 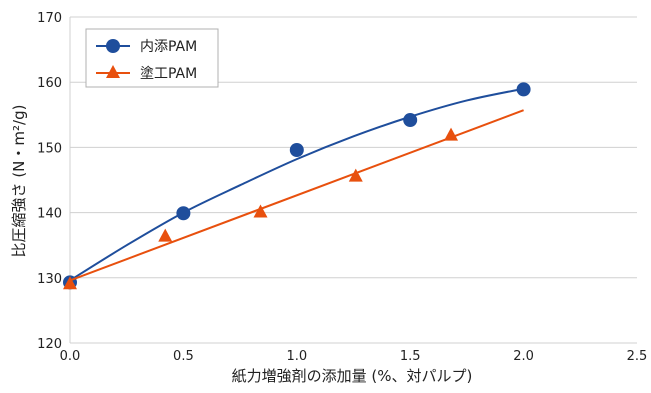 What do you see at coordinates (113, 46) in the screenshot?
I see `legend-circle-marker` at bounding box center [113, 46].